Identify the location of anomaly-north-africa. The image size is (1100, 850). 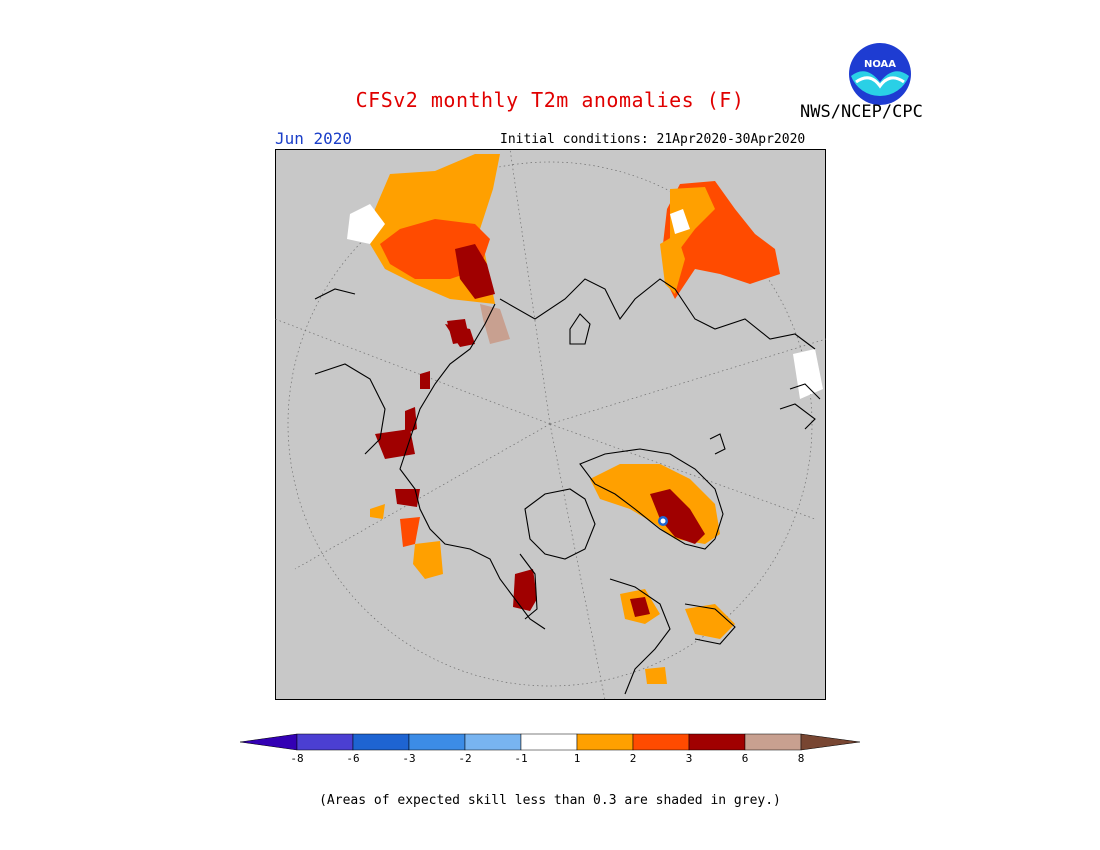
(428, 250).